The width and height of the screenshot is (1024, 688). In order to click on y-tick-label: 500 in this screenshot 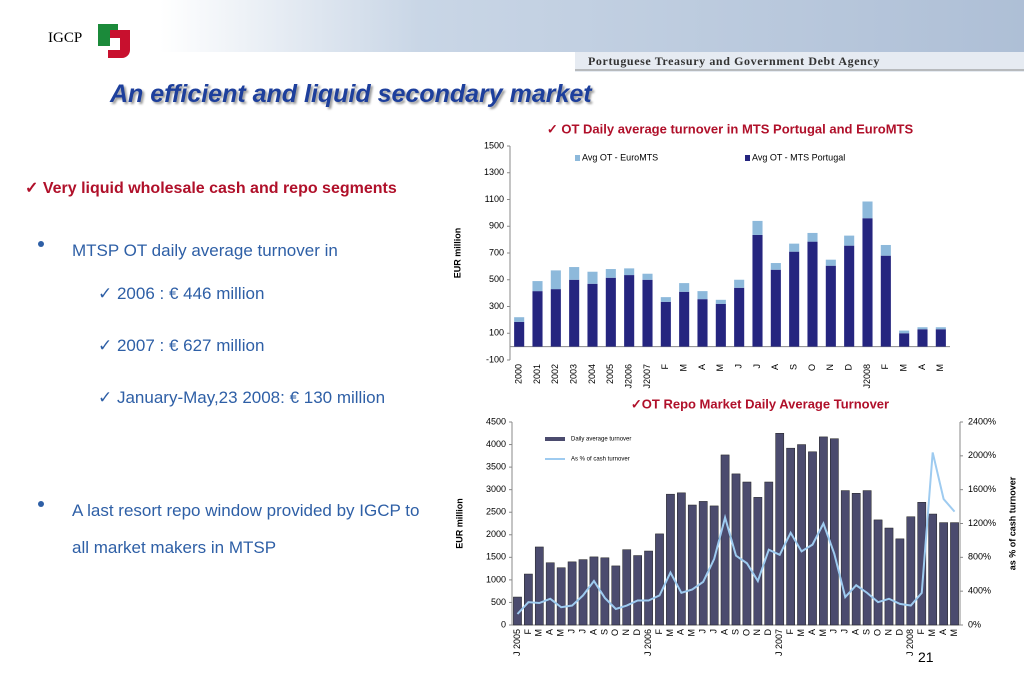, I will do `click(498, 602)`.